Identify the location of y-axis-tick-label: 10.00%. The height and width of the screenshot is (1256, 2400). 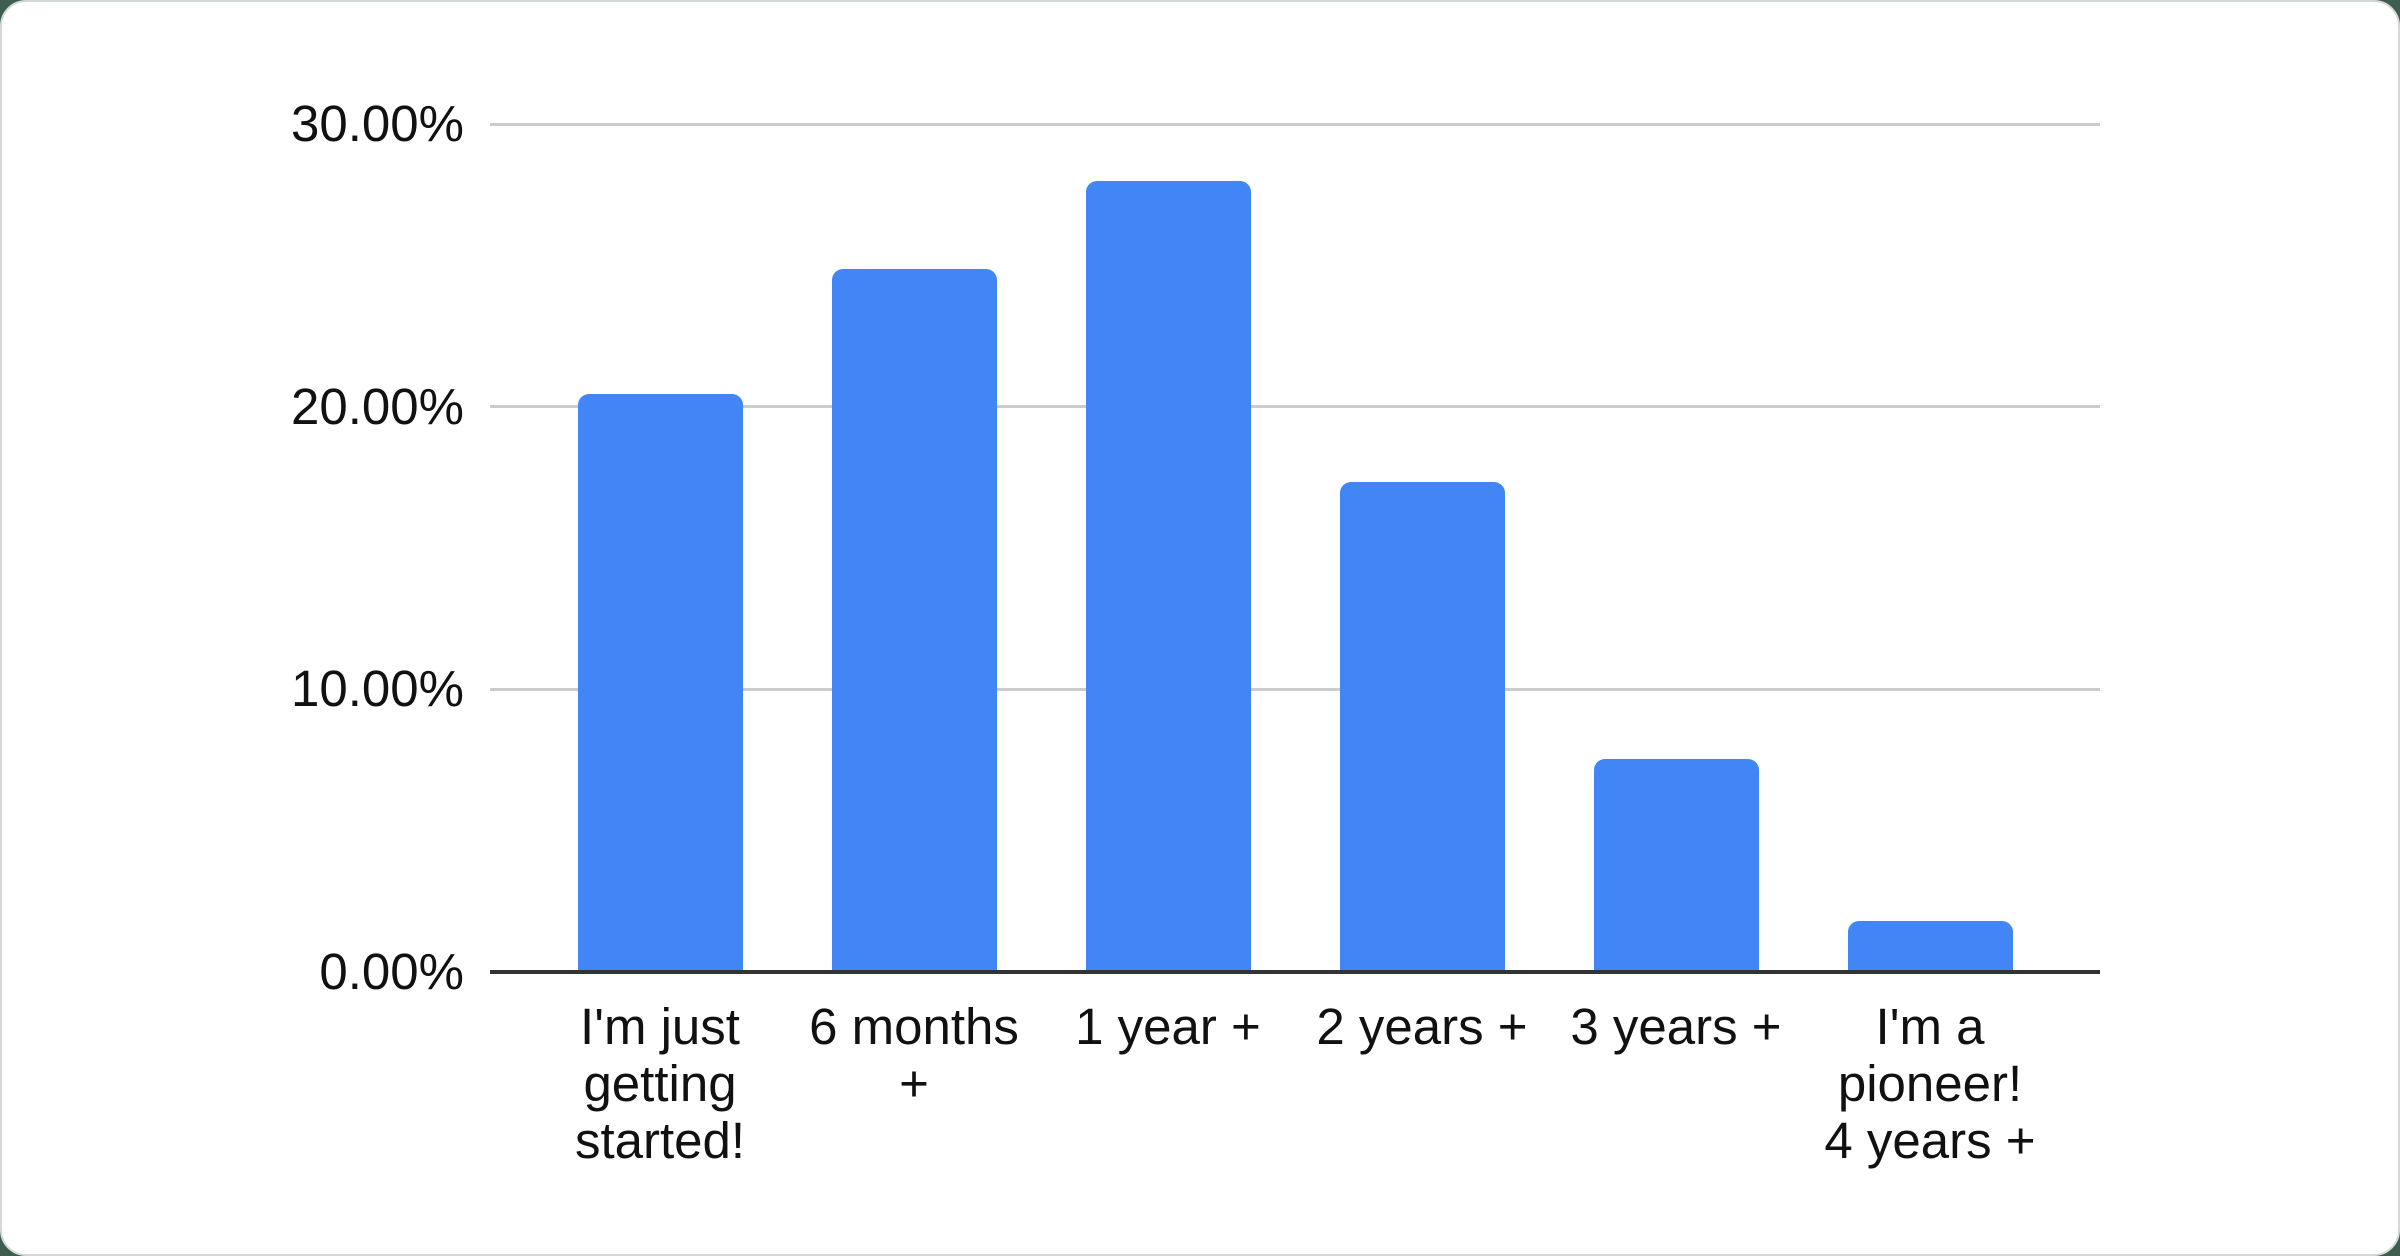
(377, 689).